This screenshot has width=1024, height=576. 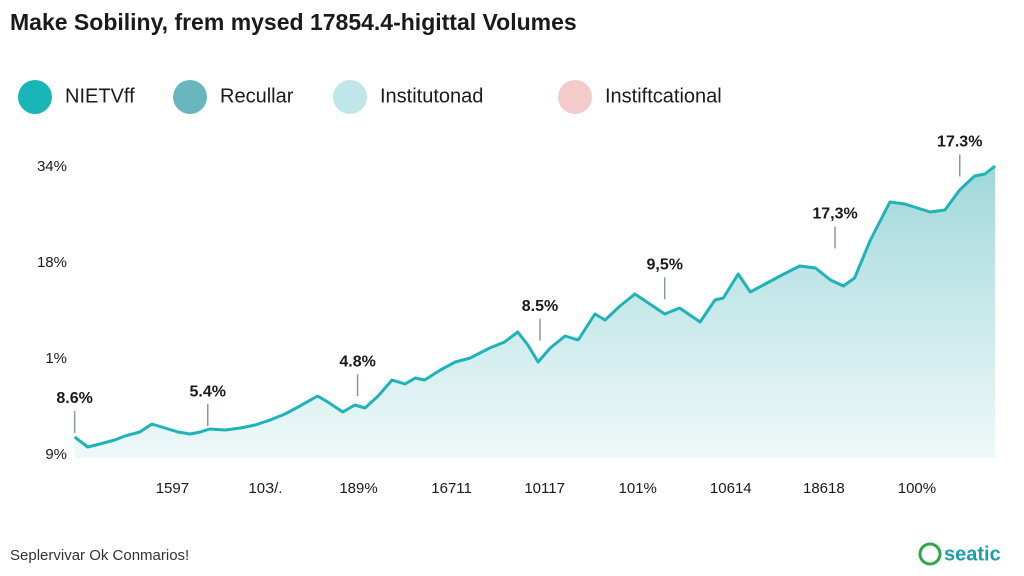 I want to click on annotation: 9,5%, so click(x=664, y=265).